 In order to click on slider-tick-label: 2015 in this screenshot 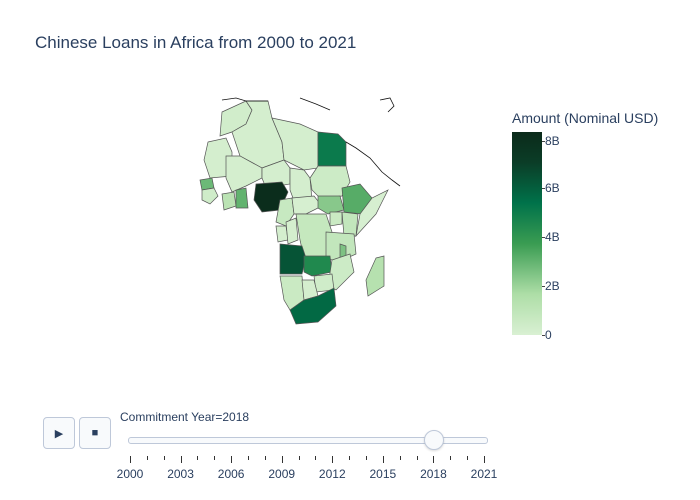, I will do `click(383, 474)`.